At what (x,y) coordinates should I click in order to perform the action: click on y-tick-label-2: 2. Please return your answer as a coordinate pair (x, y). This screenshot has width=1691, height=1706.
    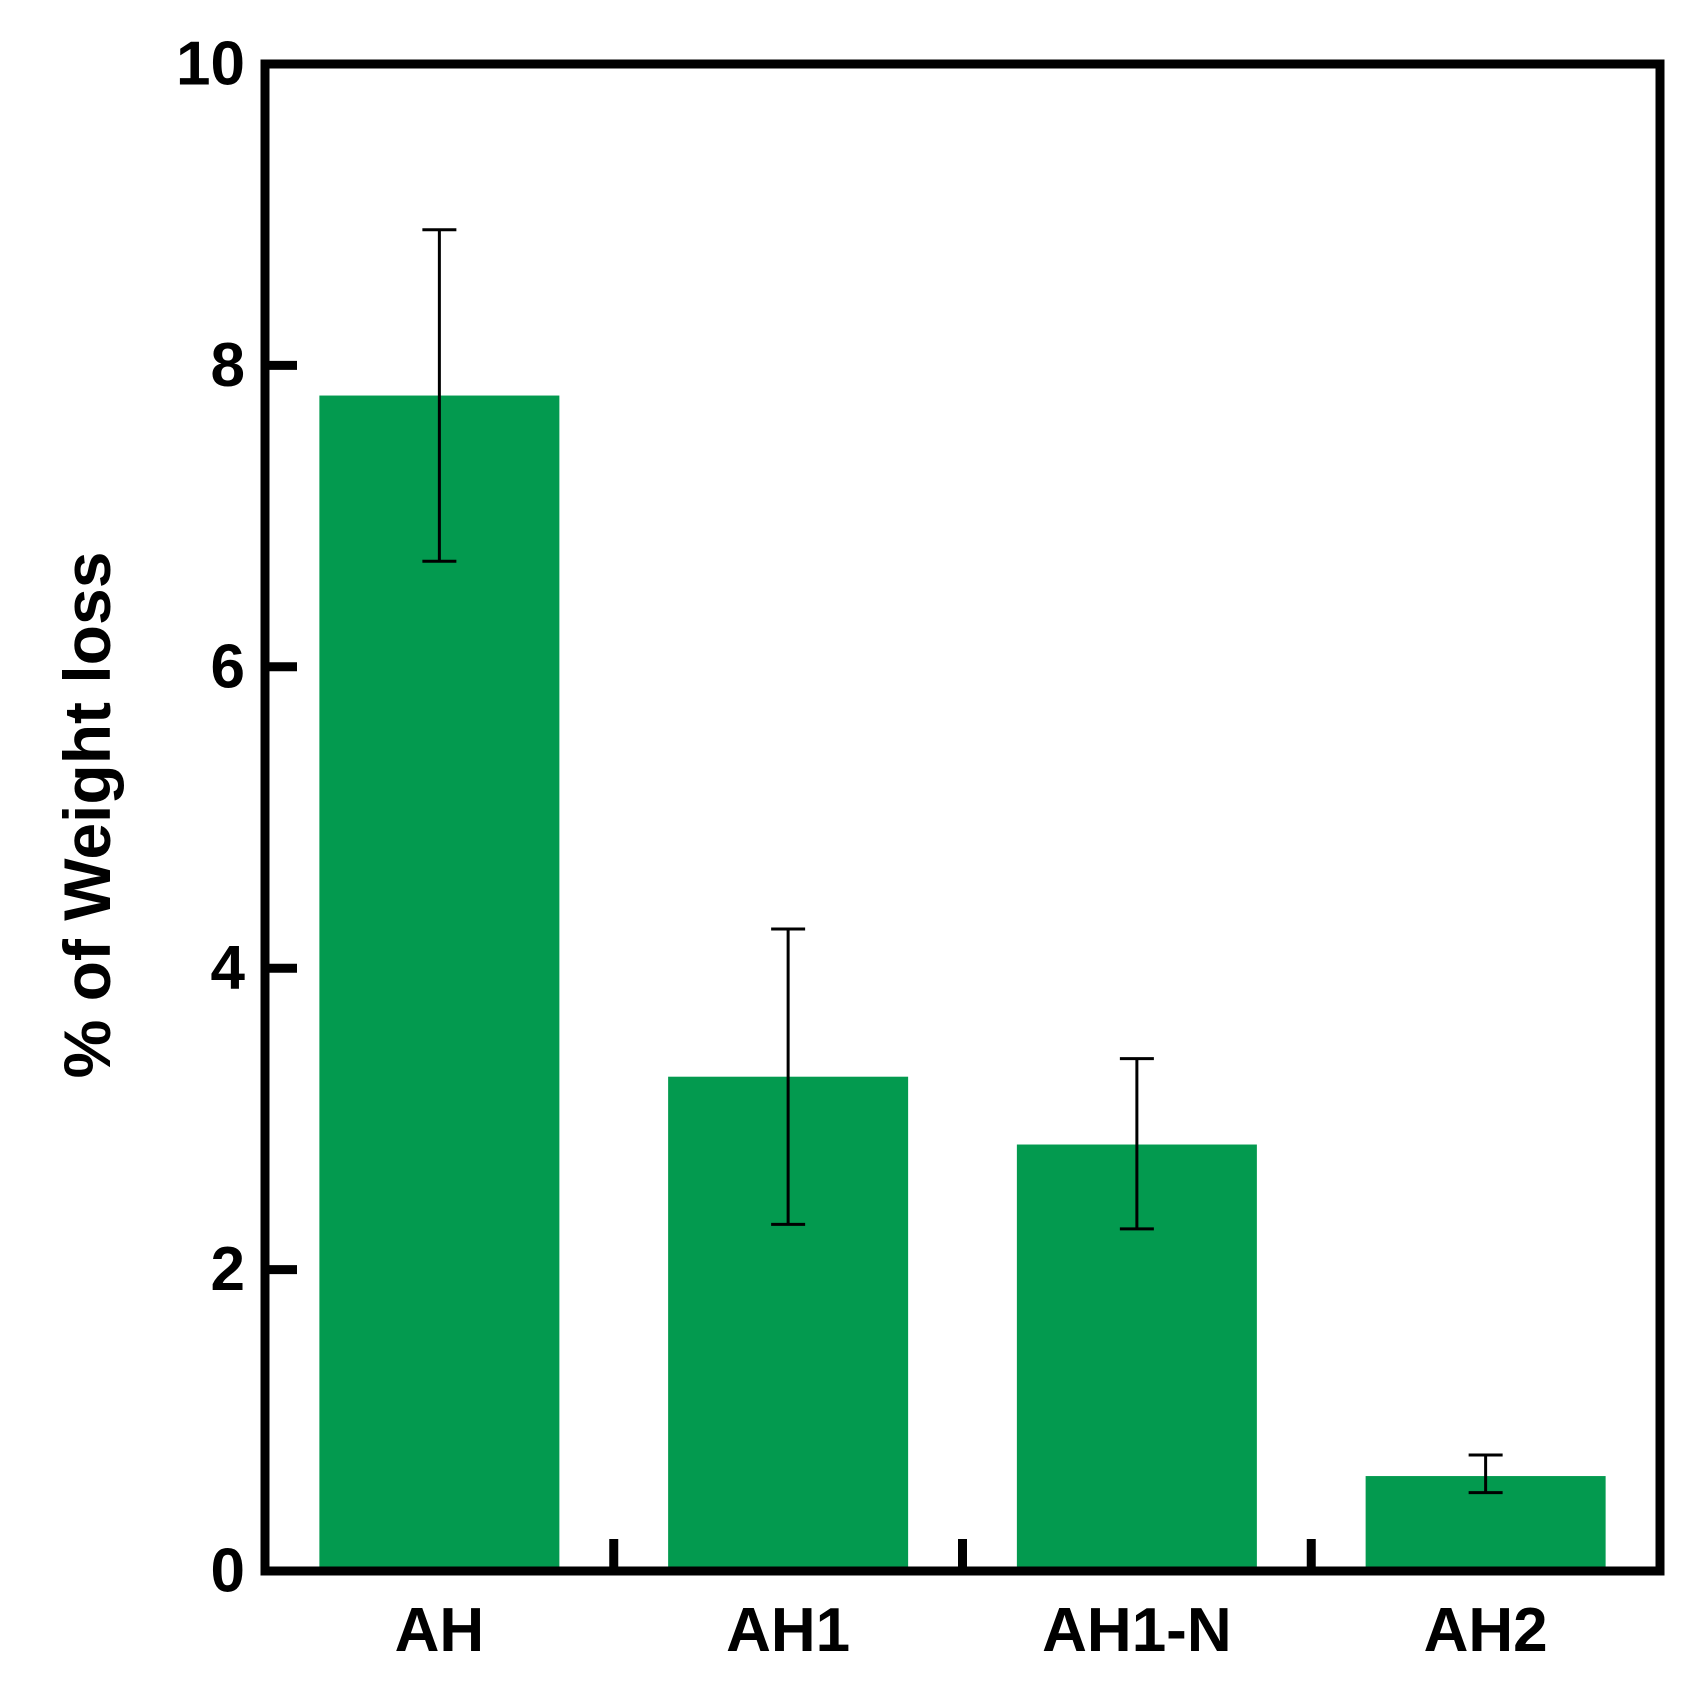
    Looking at the image, I should click on (228, 1269).